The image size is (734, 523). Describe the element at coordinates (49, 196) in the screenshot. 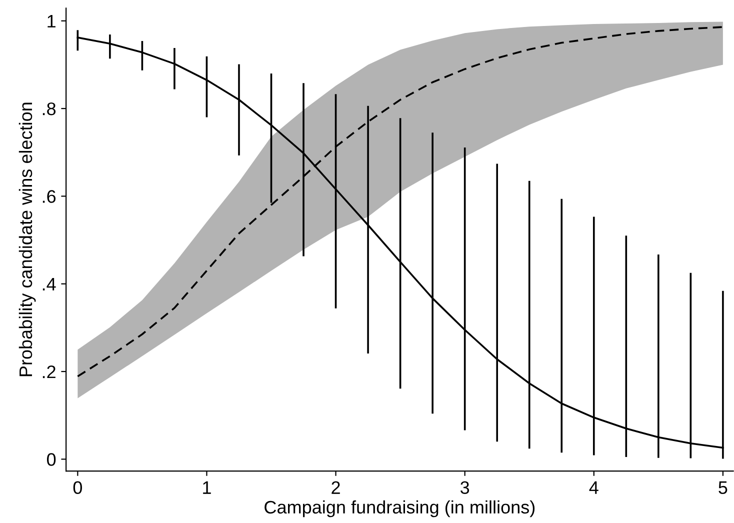

I see `y-tick-label: .6` at that location.